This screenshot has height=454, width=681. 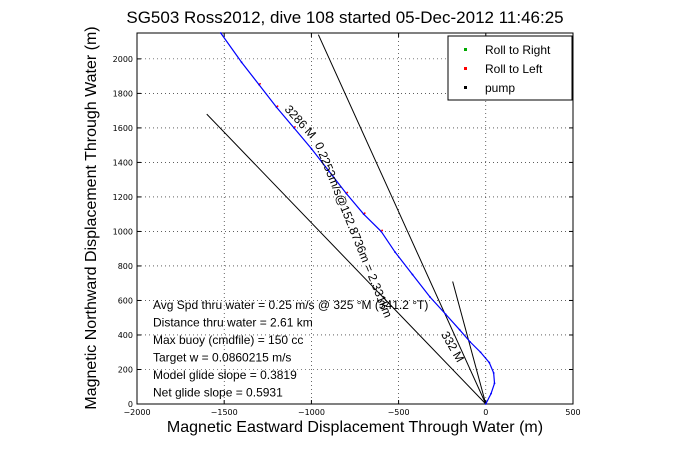 I want to click on y-tick-label: 1400, so click(x=123, y=162).